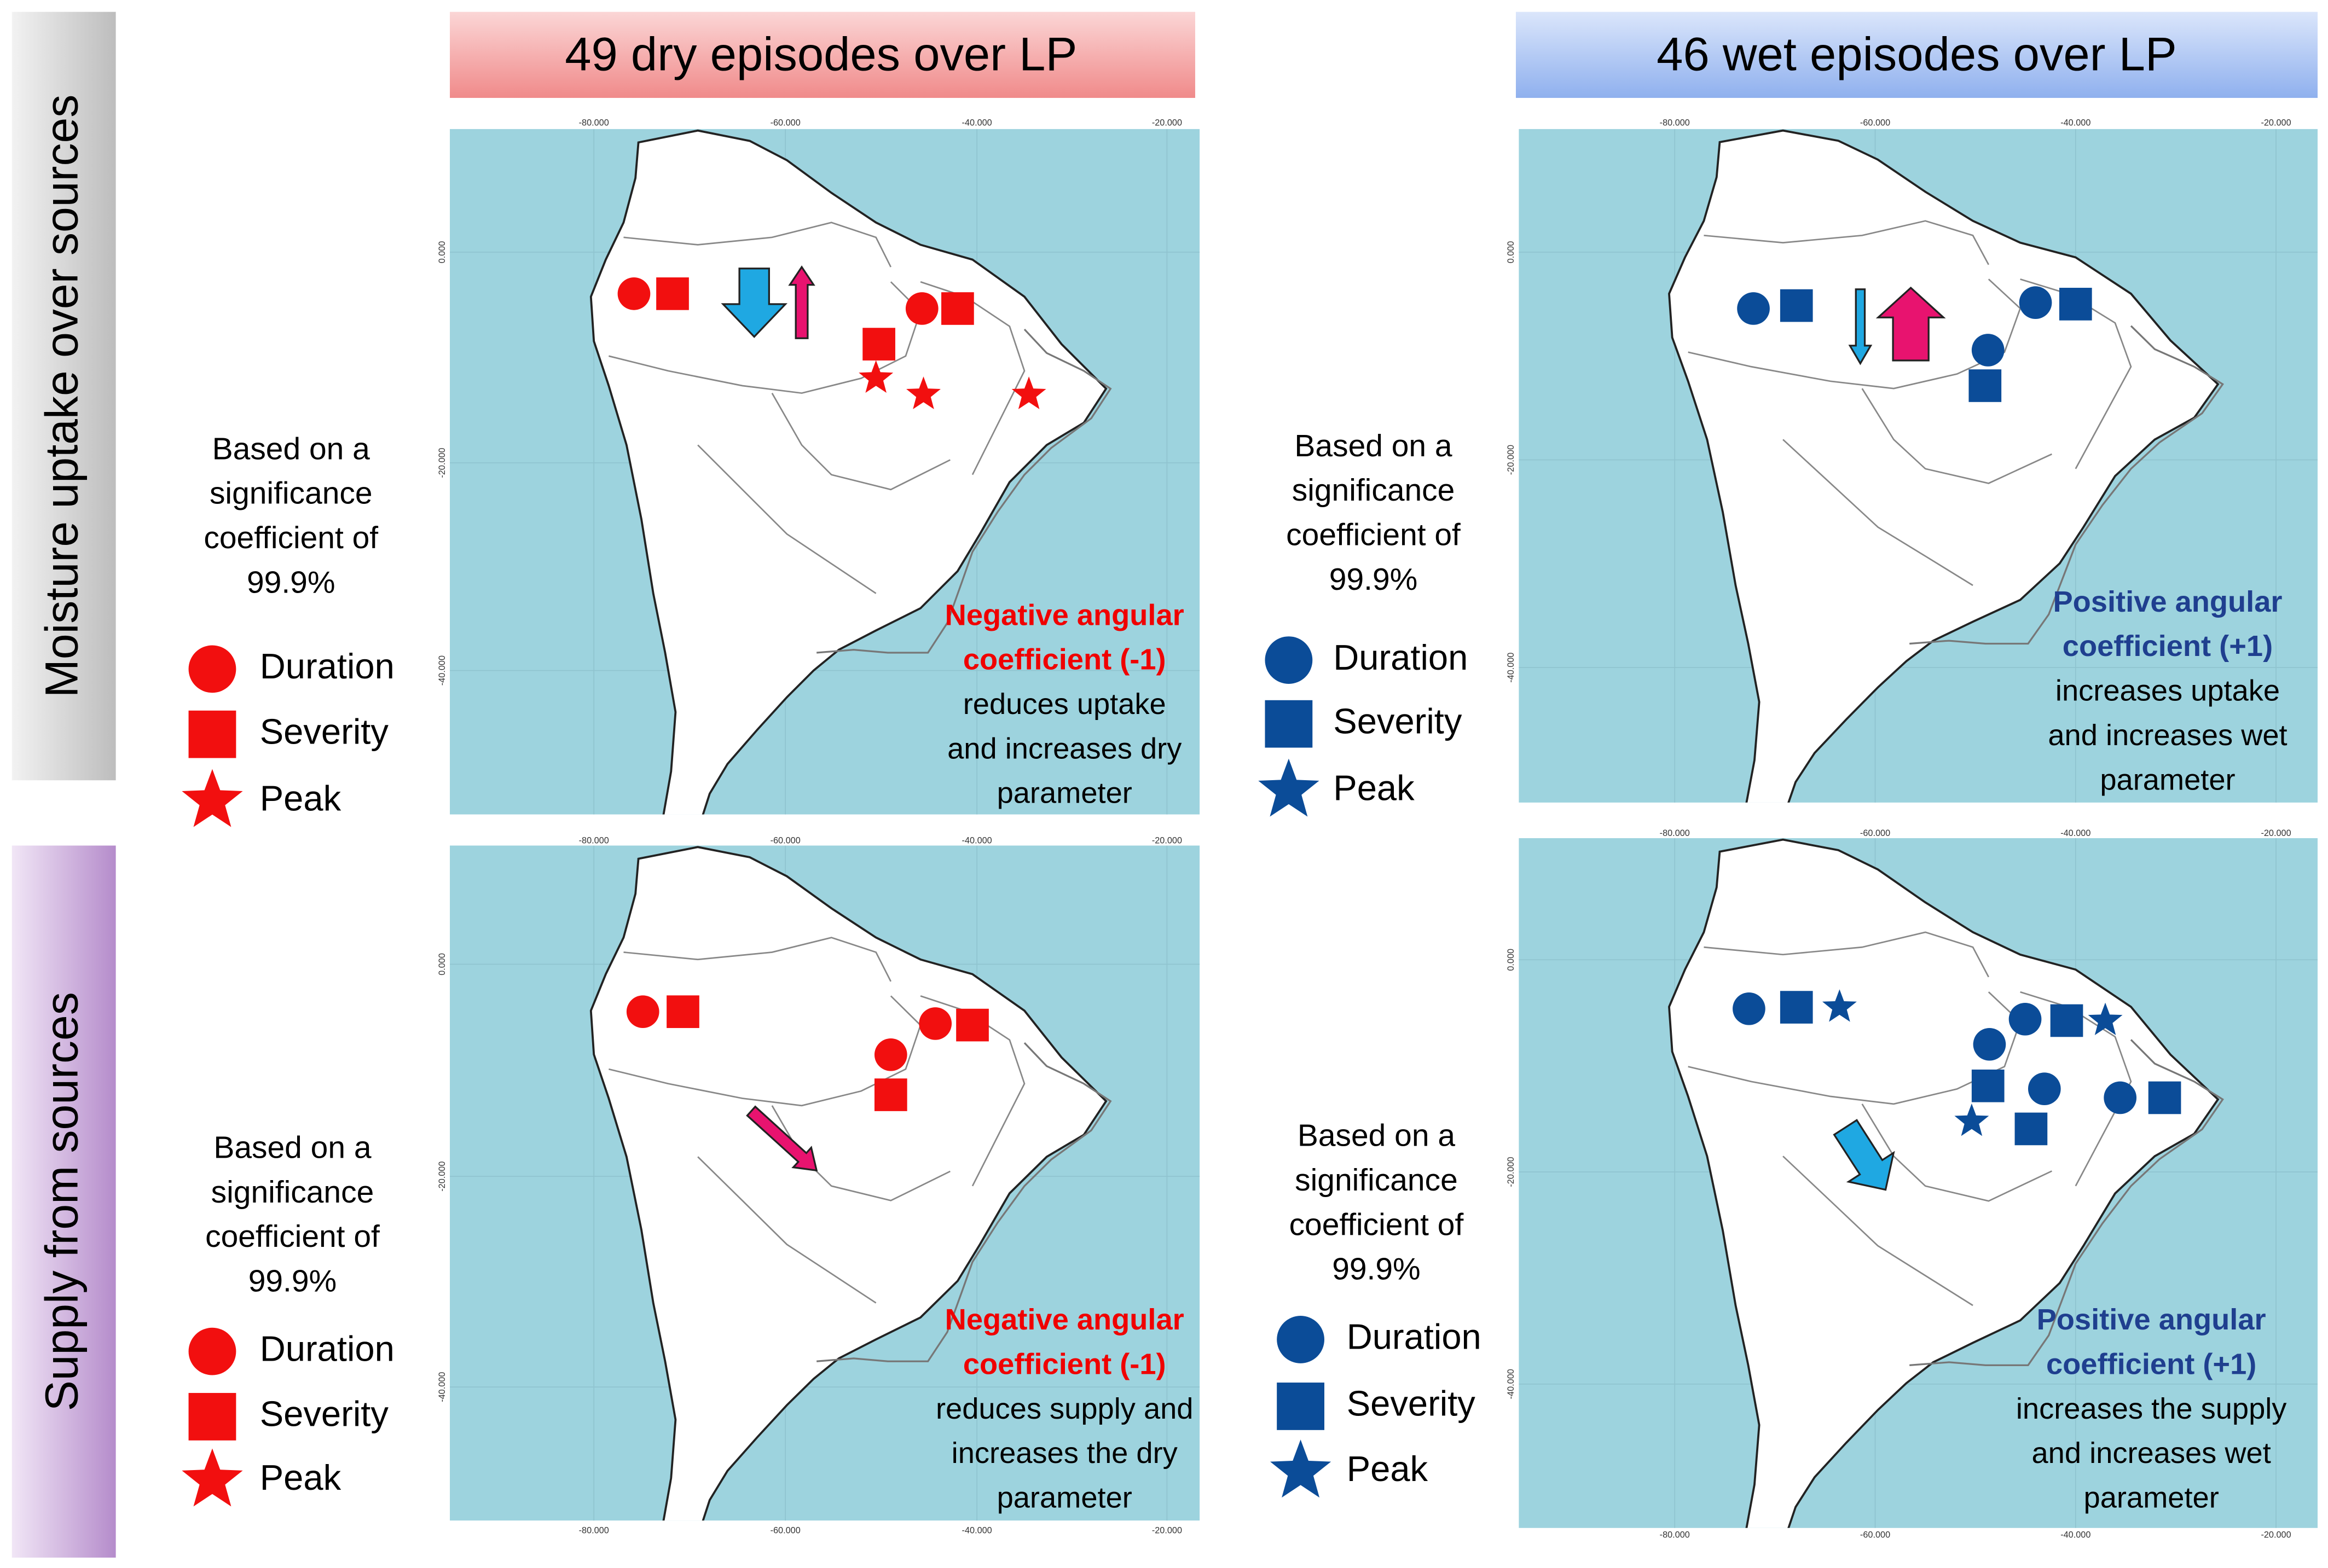 The height and width of the screenshot is (1568, 2328). What do you see at coordinates (964, 1202) in the screenshot?
I see `eez-boundary` at bounding box center [964, 1202].